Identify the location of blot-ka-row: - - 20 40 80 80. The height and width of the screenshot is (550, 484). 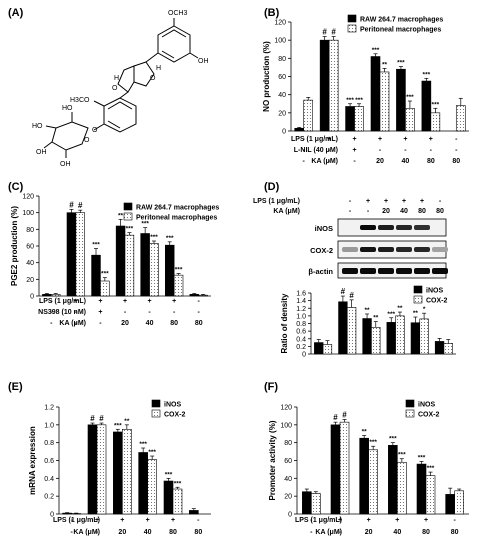
(396, 211).